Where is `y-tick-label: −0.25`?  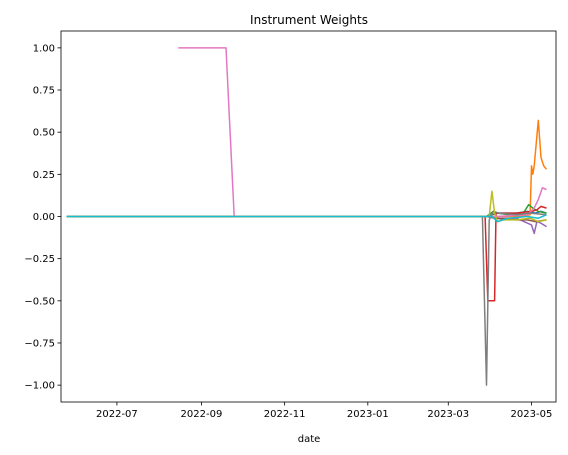
y-tick-label: −0.25 is located at coordinates (39, 259).